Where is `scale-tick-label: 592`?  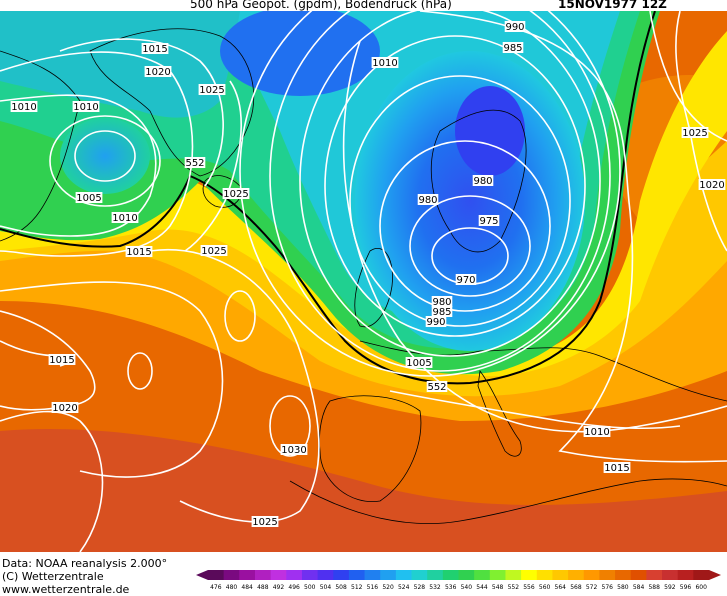 scale-tick-label: 592 is located at coordinates (670, 587).